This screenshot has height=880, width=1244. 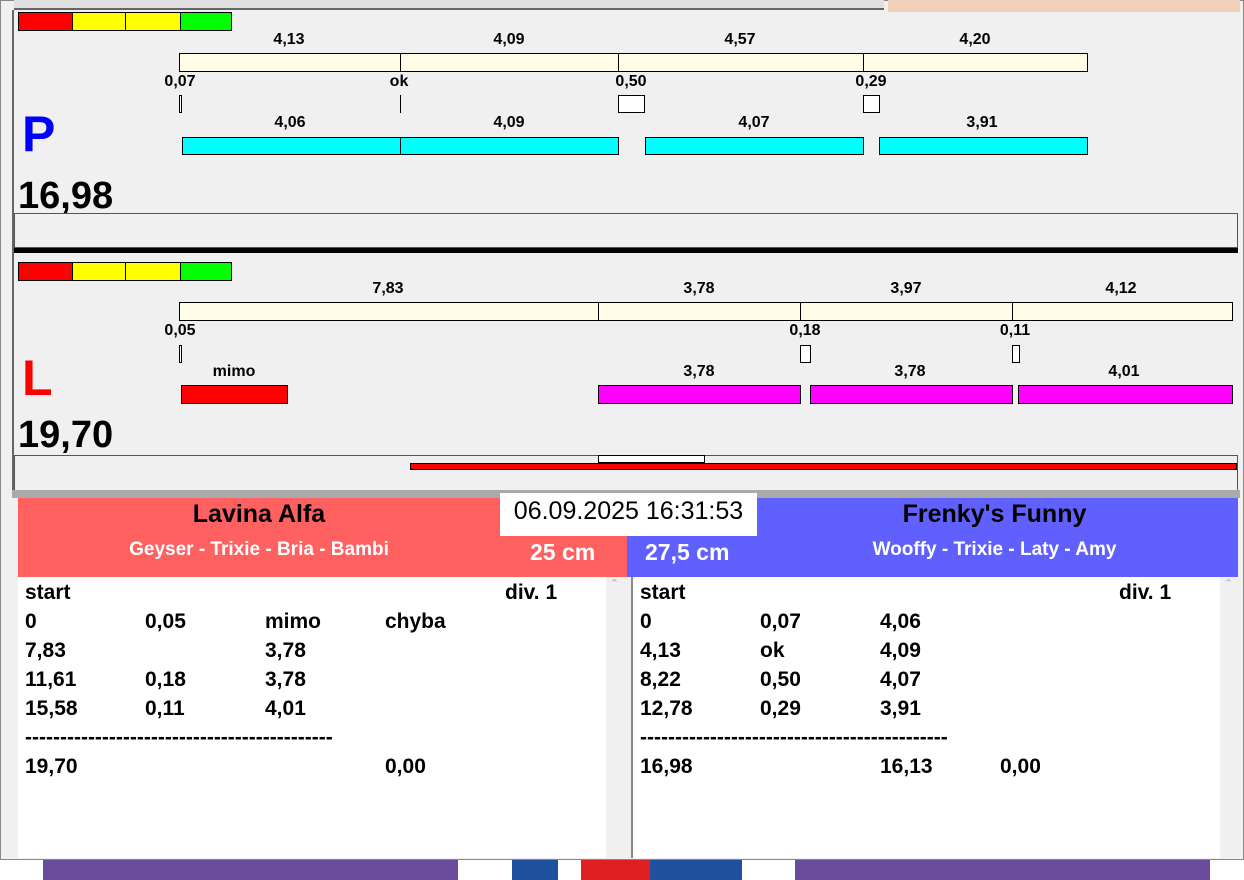 What do you see at coordinates (293, 621) in the screenshot?
I see `list-cell: mimo` at bounding box center [293, 621].